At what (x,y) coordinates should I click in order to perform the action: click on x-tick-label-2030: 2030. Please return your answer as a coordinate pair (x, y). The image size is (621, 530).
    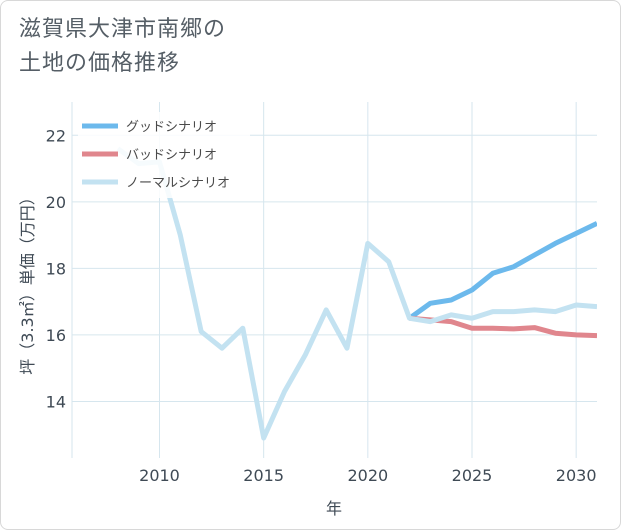
    Looking at the image, I should click on (576, 475).